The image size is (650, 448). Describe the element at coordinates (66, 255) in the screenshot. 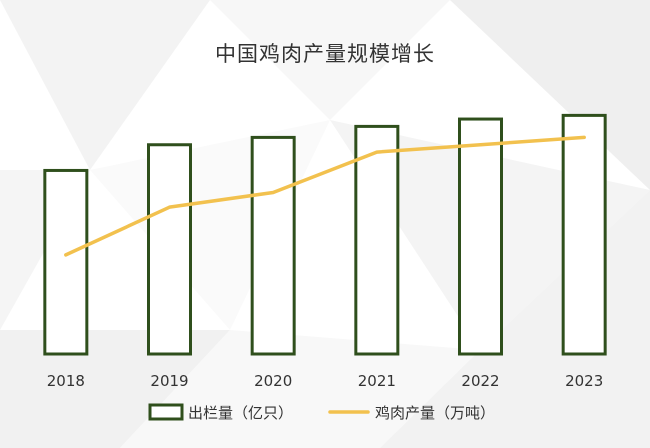

I see `line-point-2018` at that location.